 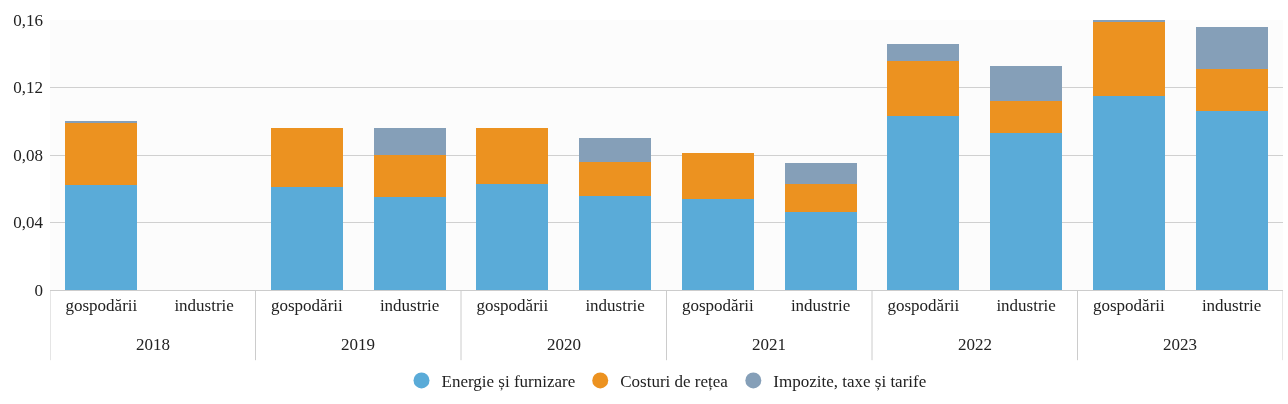 I want to click on y-tick-label: 0,12, so click(x=28, y=88).